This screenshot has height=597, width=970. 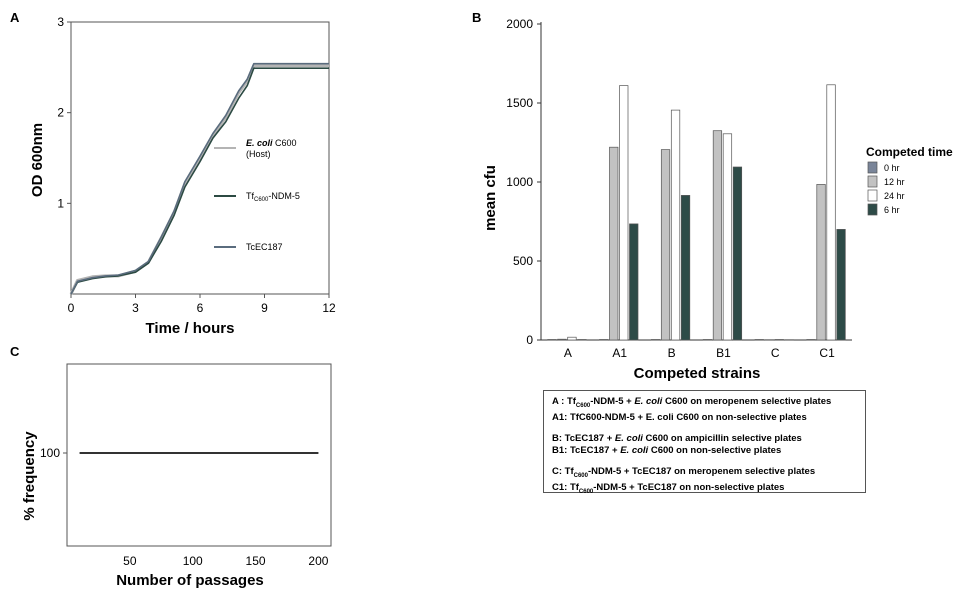 I want to click on legend-label-italic: E. coli, so click(x=259, y=143).